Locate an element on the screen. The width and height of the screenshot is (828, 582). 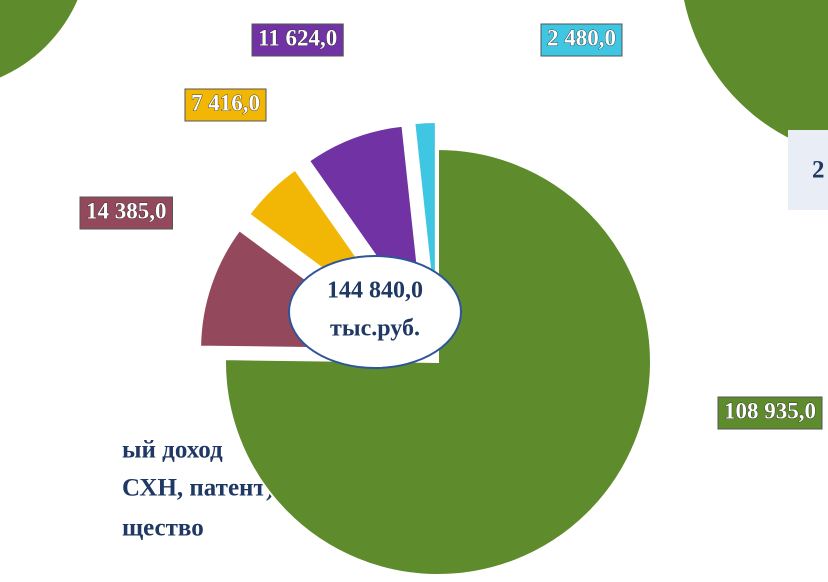
value-label: 11 624,0 is located at coordinates (297, 37).